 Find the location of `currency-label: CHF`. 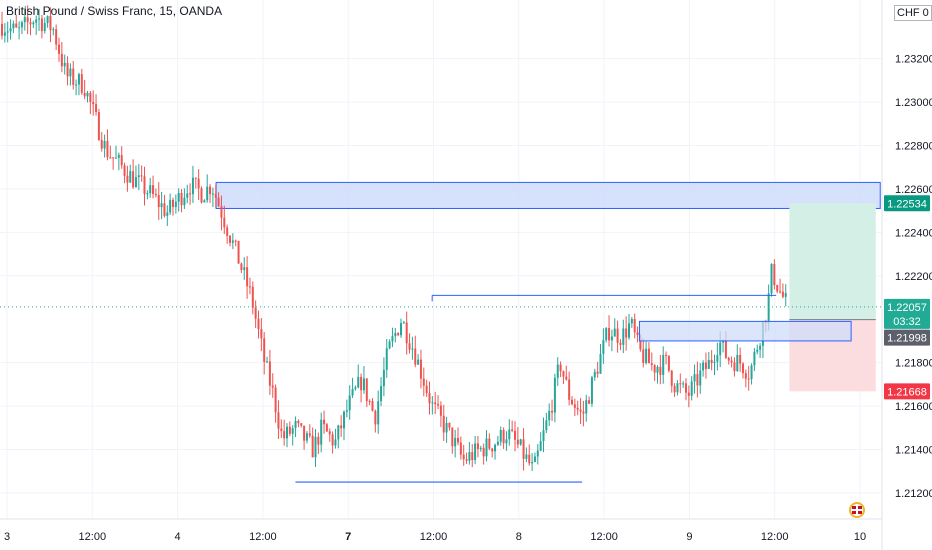

currency-label: CHF is located at coordinates (908, 13).